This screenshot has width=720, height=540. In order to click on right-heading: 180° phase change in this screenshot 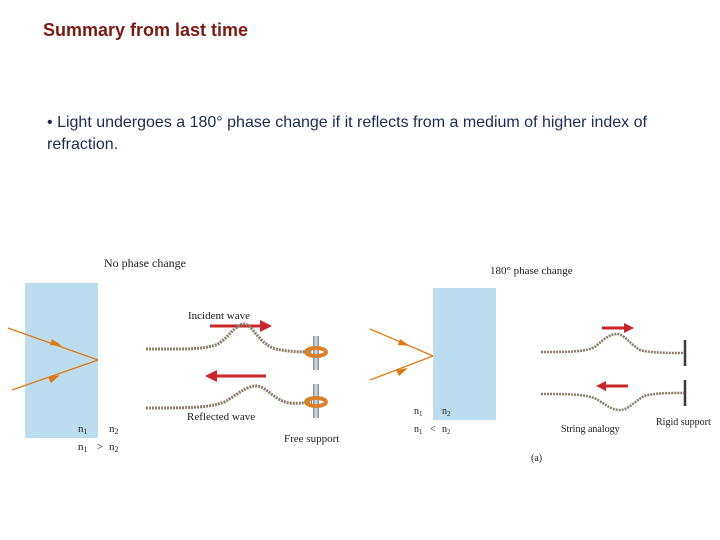, I will do `click(531, 271)`.